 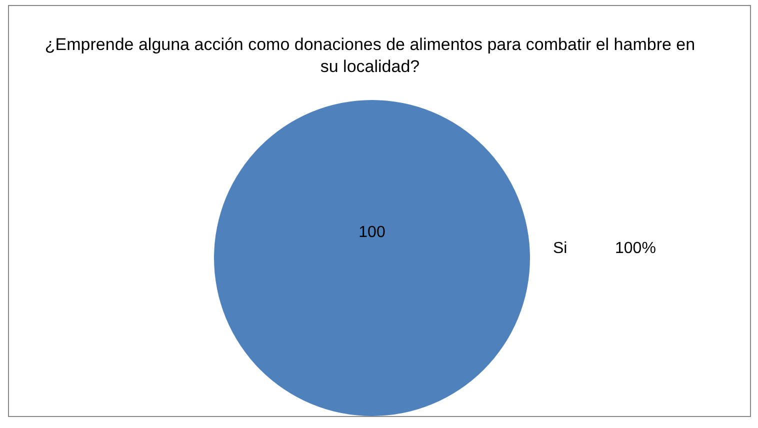 I want to click on slice-label: Si, so click(x=560, y=249).